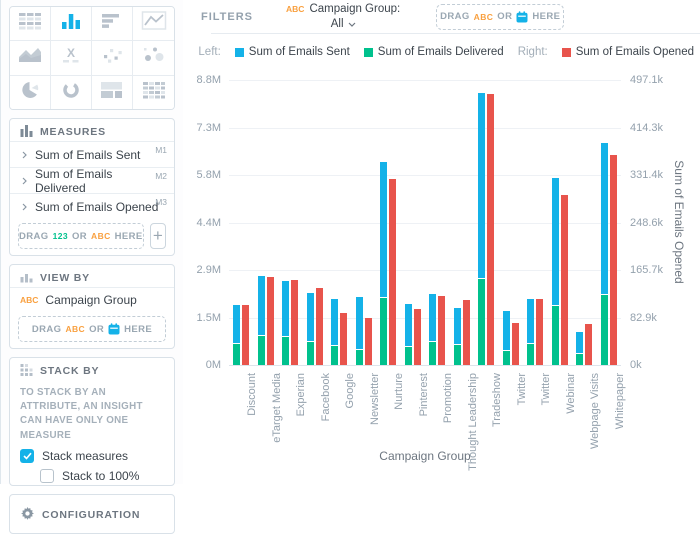 The width and height of the screenshot is (700, 534). I want to click on scatter-plot-icon, so click(112, 57).